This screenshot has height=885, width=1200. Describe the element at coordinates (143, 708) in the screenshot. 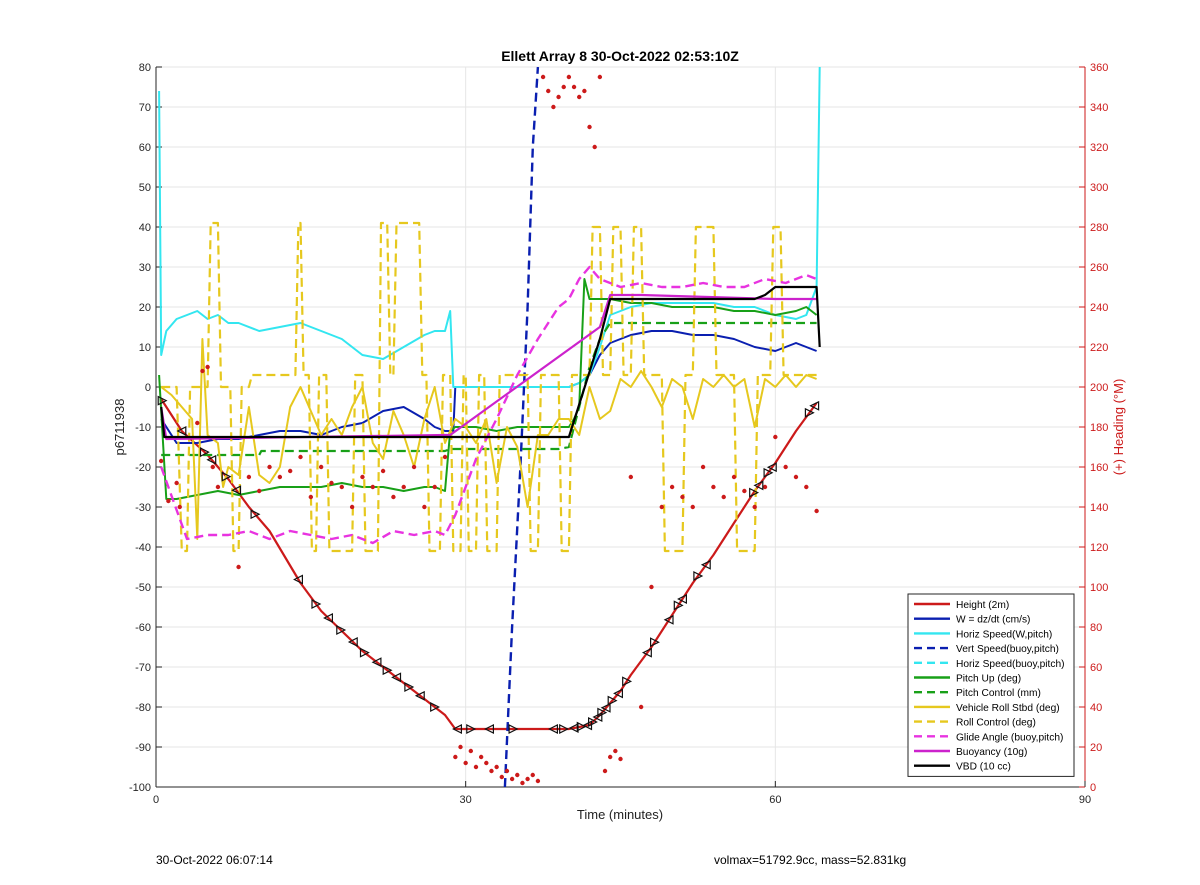

I see `y-tick-label: -80` at that location.